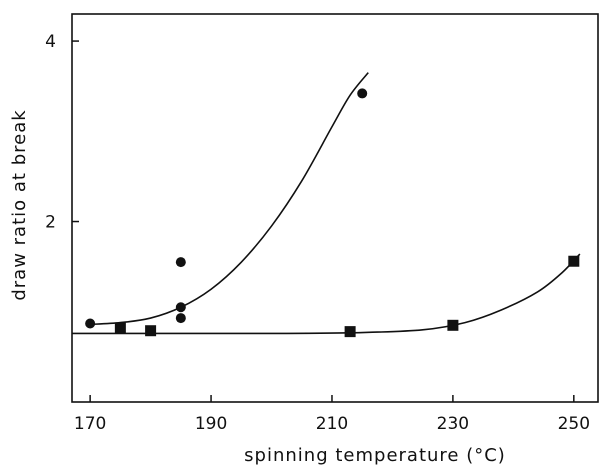  What do you see at coordinates (50, 42) in the screenshot?
I see `y-tick-label-1: 4` at bounding box center [50, 42].